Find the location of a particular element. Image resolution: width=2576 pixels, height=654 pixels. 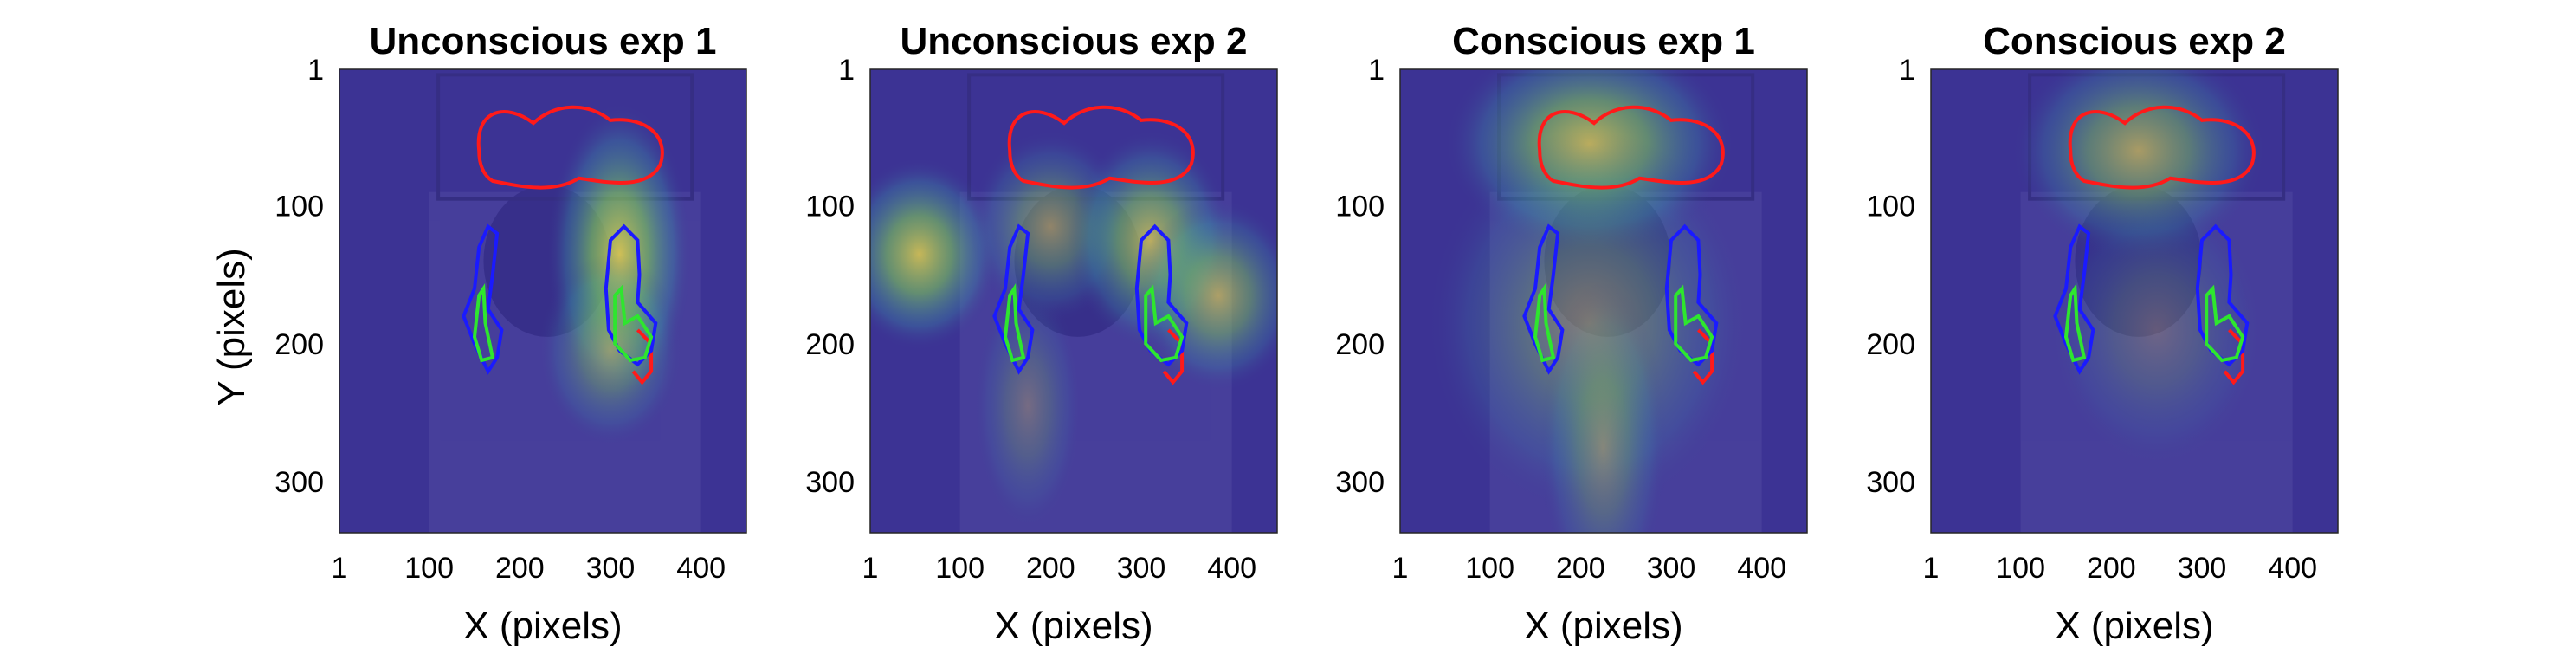

panel-title: Unconscious exp 1 is located at coordinates (542, 41).